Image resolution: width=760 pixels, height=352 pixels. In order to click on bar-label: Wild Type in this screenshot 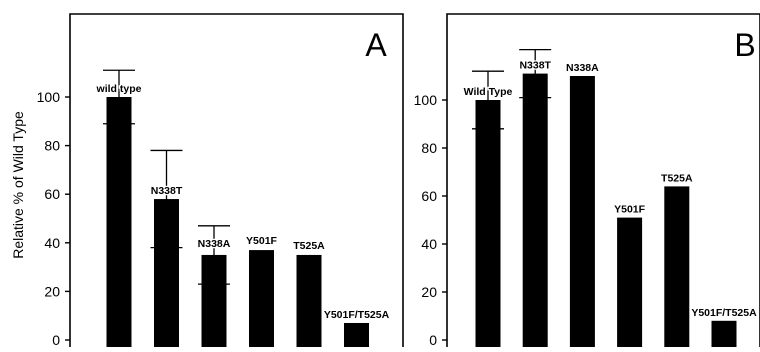, I will do `click(488, 92)`.